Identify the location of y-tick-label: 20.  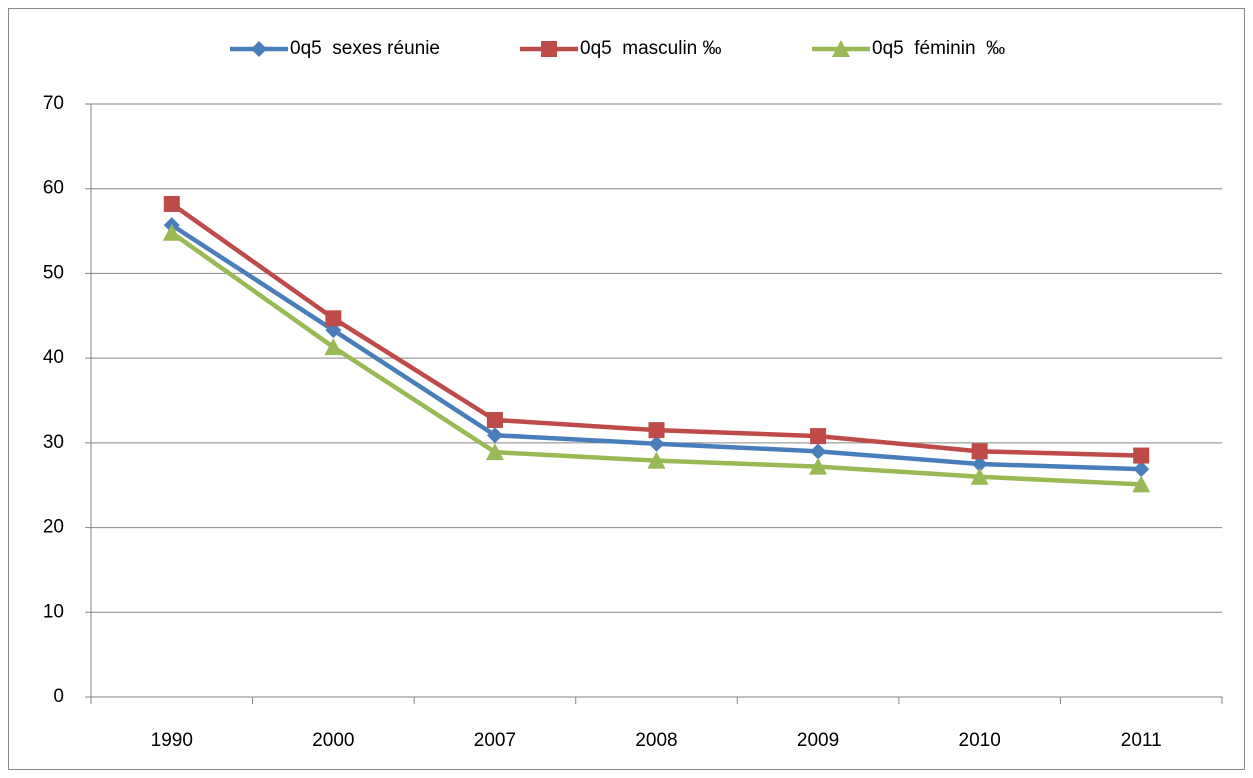
(53, 527).